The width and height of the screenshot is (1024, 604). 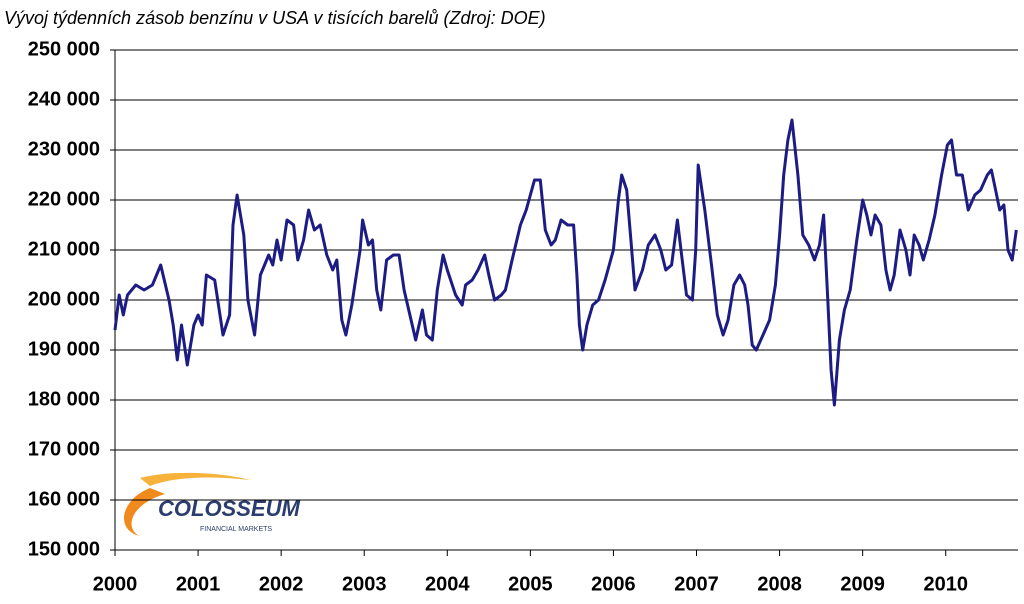 I want to click on y-tick-label: 230 000, so click(x=64, y=149).